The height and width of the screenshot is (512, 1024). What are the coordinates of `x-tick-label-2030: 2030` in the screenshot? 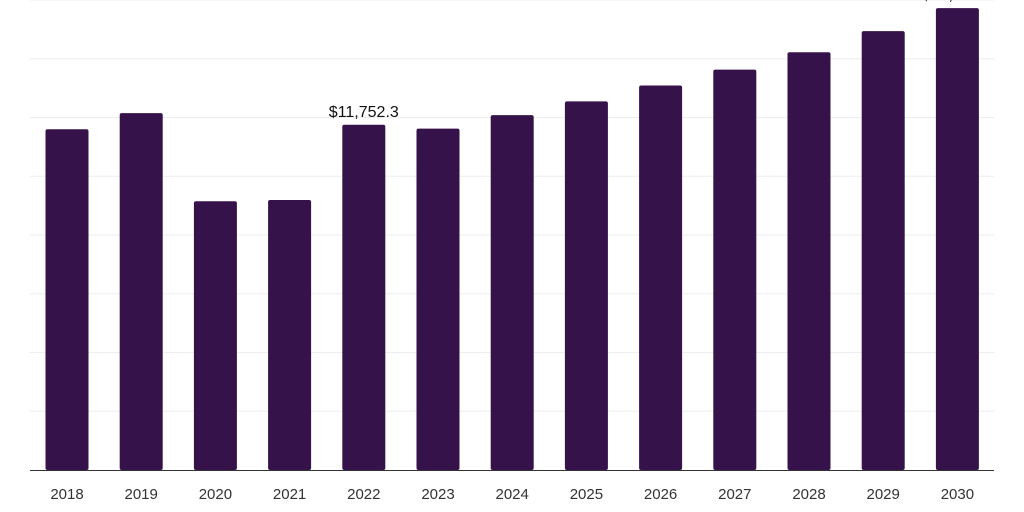 It's located at (957, 494).